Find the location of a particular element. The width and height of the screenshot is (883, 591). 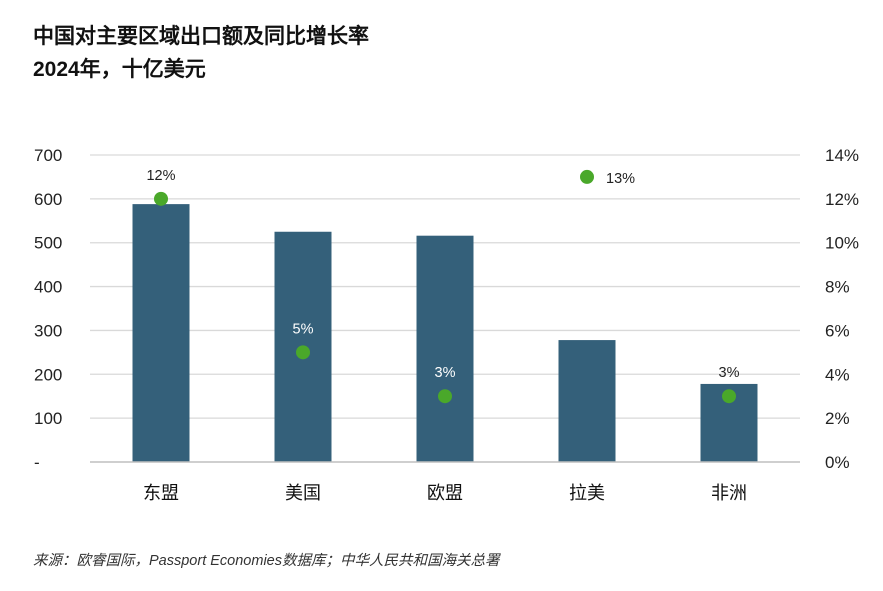

x-tick-label: 拉美 is located at coordinates (587, 493).